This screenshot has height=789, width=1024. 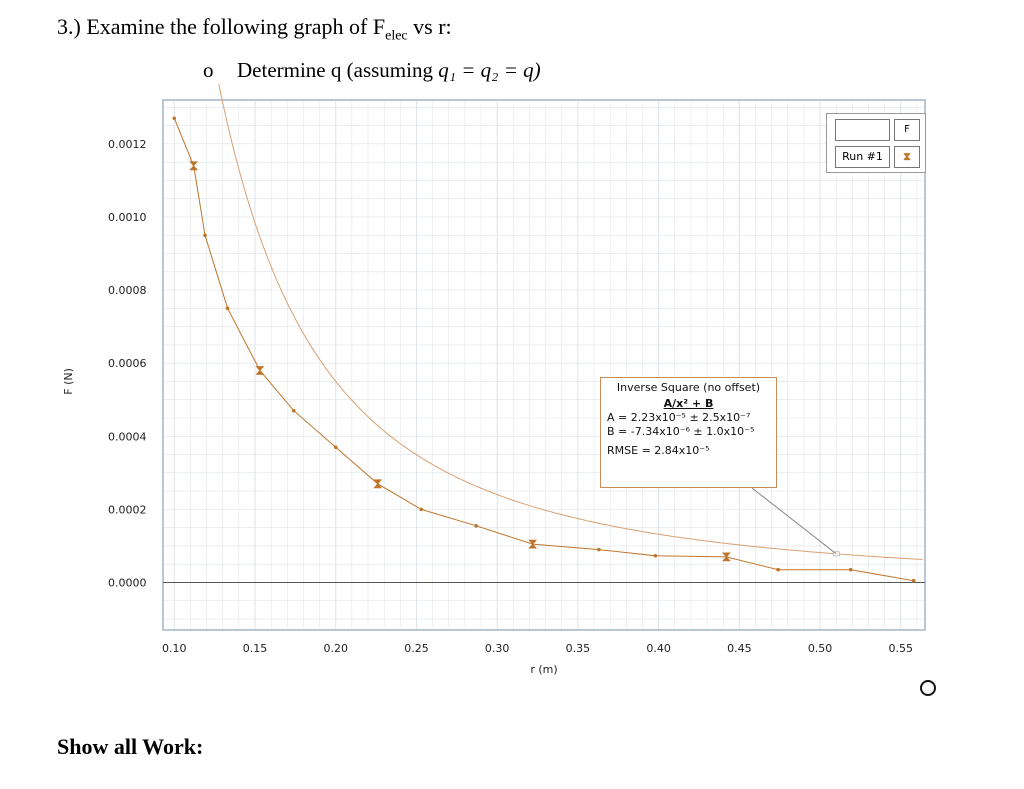 What do you see at coordinates (688, 387) in the screenshot?
I see `fit-title: Inverse Square (no offset)` at bounding box center [688, 387].